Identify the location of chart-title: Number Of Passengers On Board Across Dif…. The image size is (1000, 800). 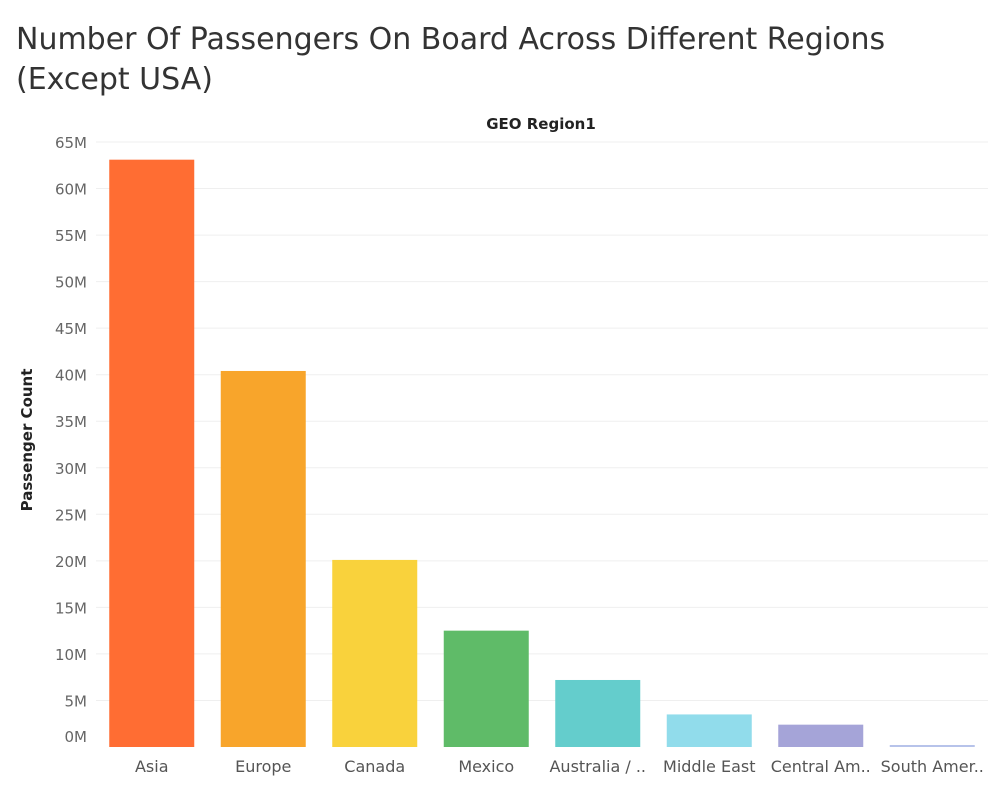
(451, 59).